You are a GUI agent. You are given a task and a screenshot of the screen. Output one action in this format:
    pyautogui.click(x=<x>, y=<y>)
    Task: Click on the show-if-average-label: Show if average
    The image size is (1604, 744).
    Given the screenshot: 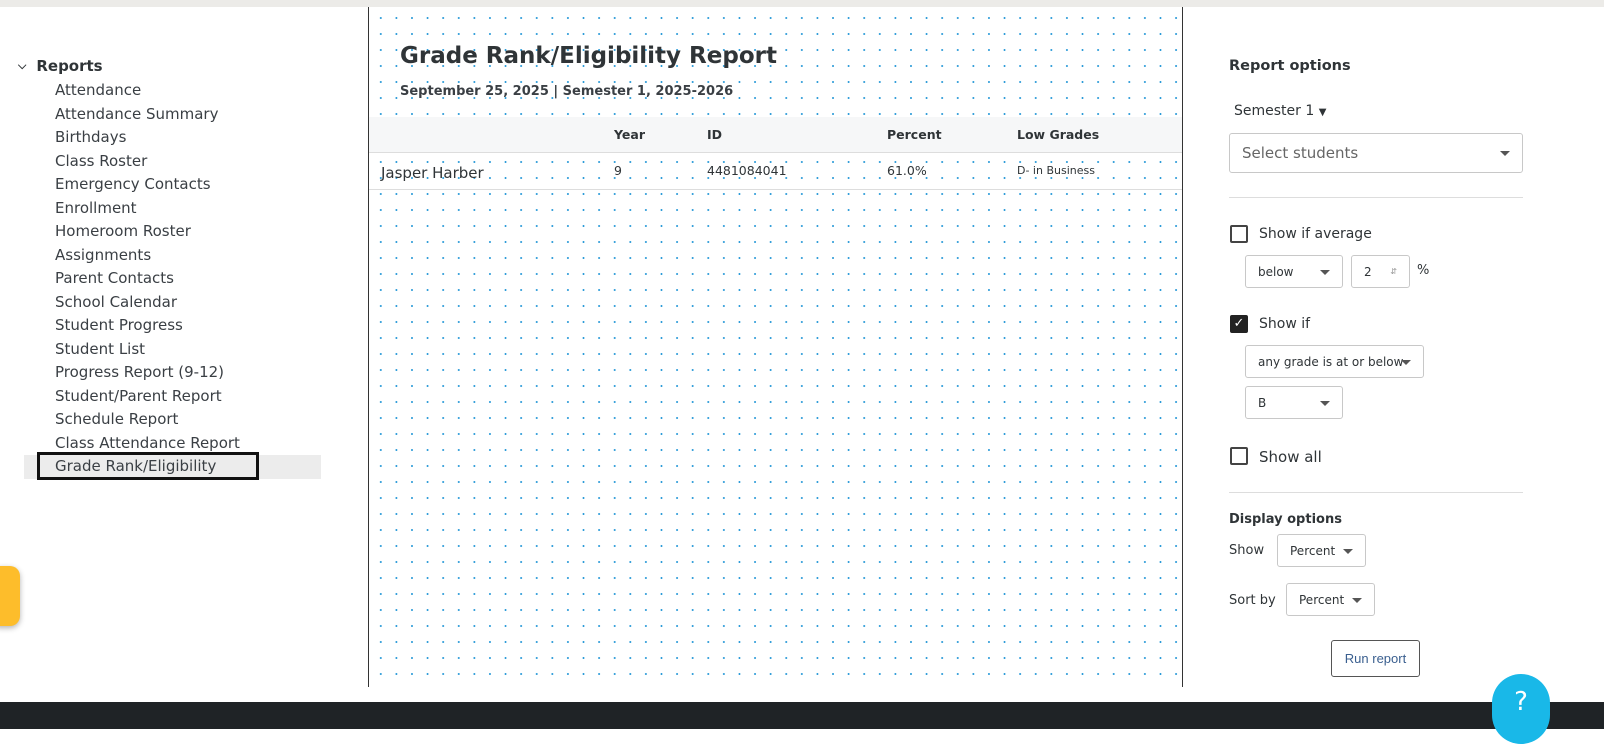 What is the action you would take?
    pyautogui.click(x=1315, y=234)
    